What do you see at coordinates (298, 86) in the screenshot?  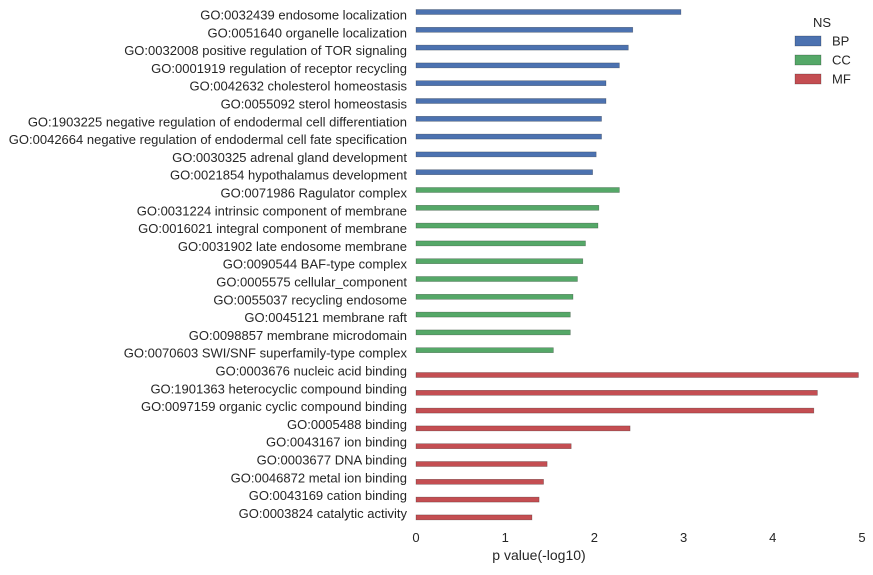 I see `category-label: GO:0042632 cholesterol homeostasis` at bounding box center [298, 86].